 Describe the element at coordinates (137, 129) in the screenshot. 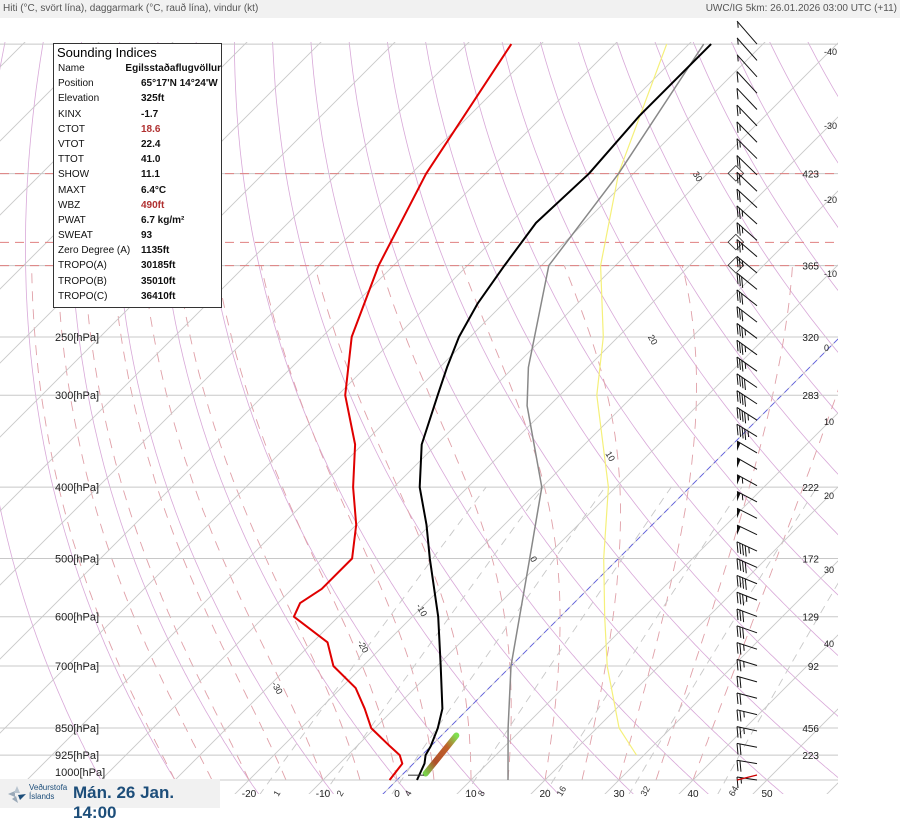

I see `index-row: CTOT 18.6` at that location.